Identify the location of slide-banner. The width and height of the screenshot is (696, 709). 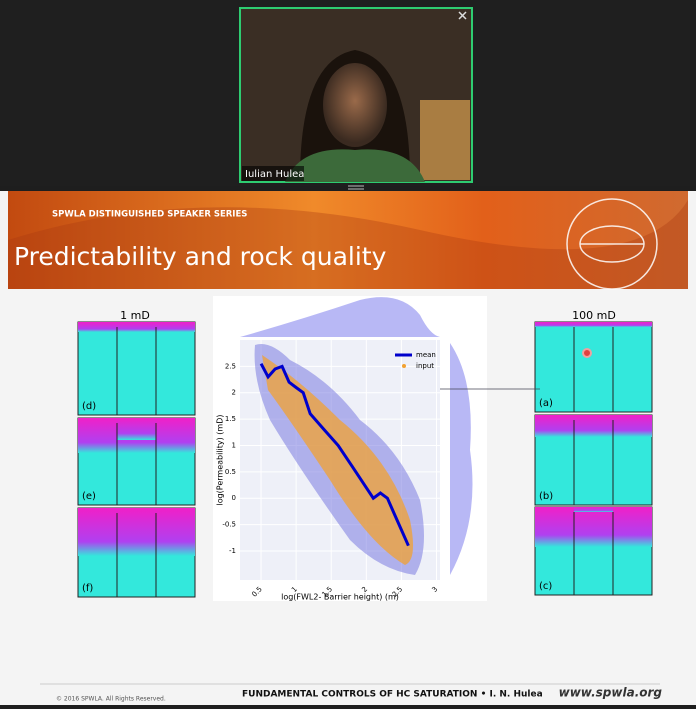
(348, 240).